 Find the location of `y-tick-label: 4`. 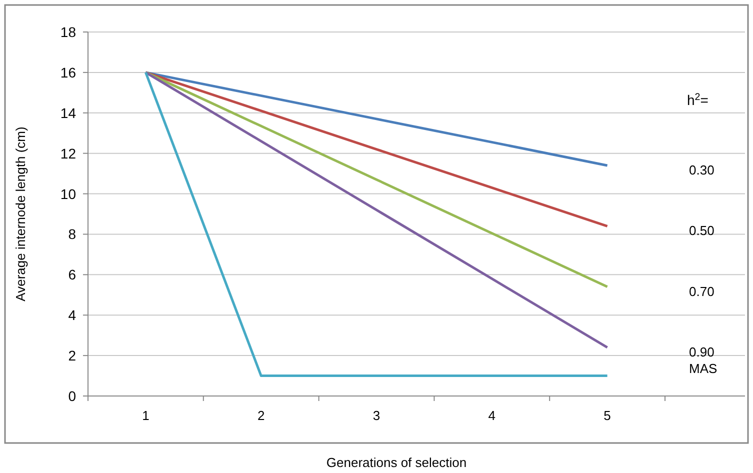

y-tick-label: 4 is located at coordinates (72, 315).